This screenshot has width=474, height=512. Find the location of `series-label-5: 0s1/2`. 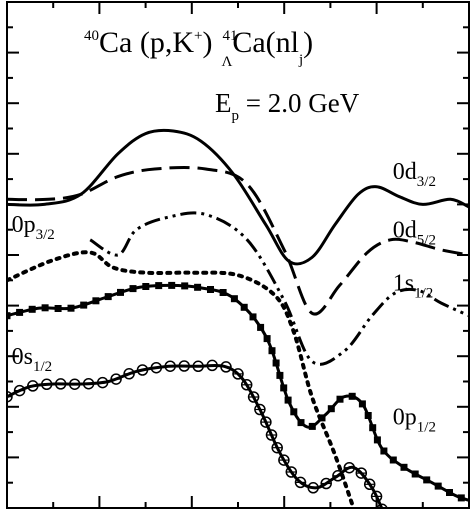

series-label-5: 0s1/2 is located at coordinates (32, 359).